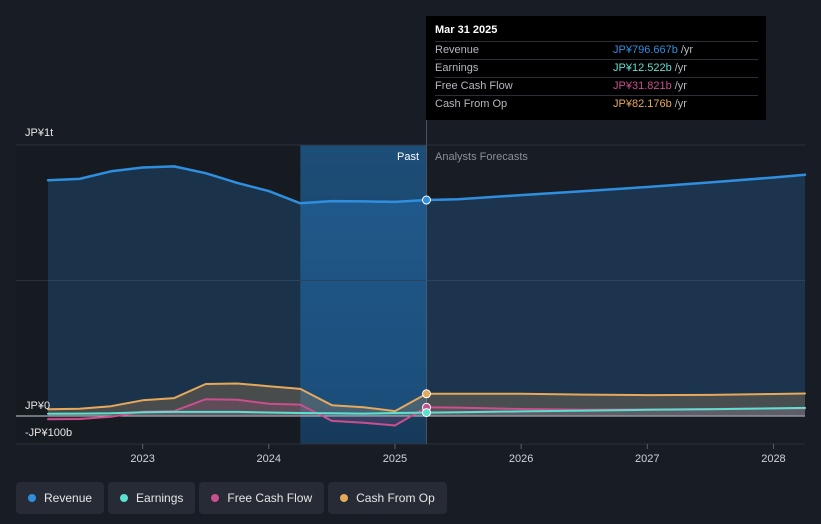 The height and width of the screenshot is (524, 821). I want to click on area-earnings, so click(426, 411).